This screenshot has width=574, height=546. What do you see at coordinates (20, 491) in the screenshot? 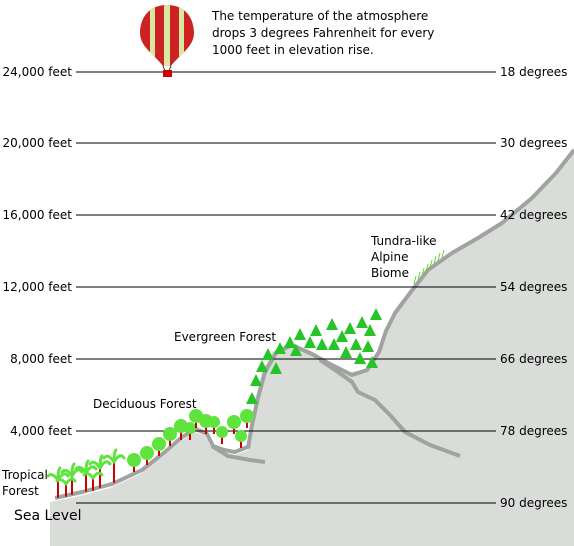
I see `biome-label-tropical-2: Forest` at bounding box center [20, 491].